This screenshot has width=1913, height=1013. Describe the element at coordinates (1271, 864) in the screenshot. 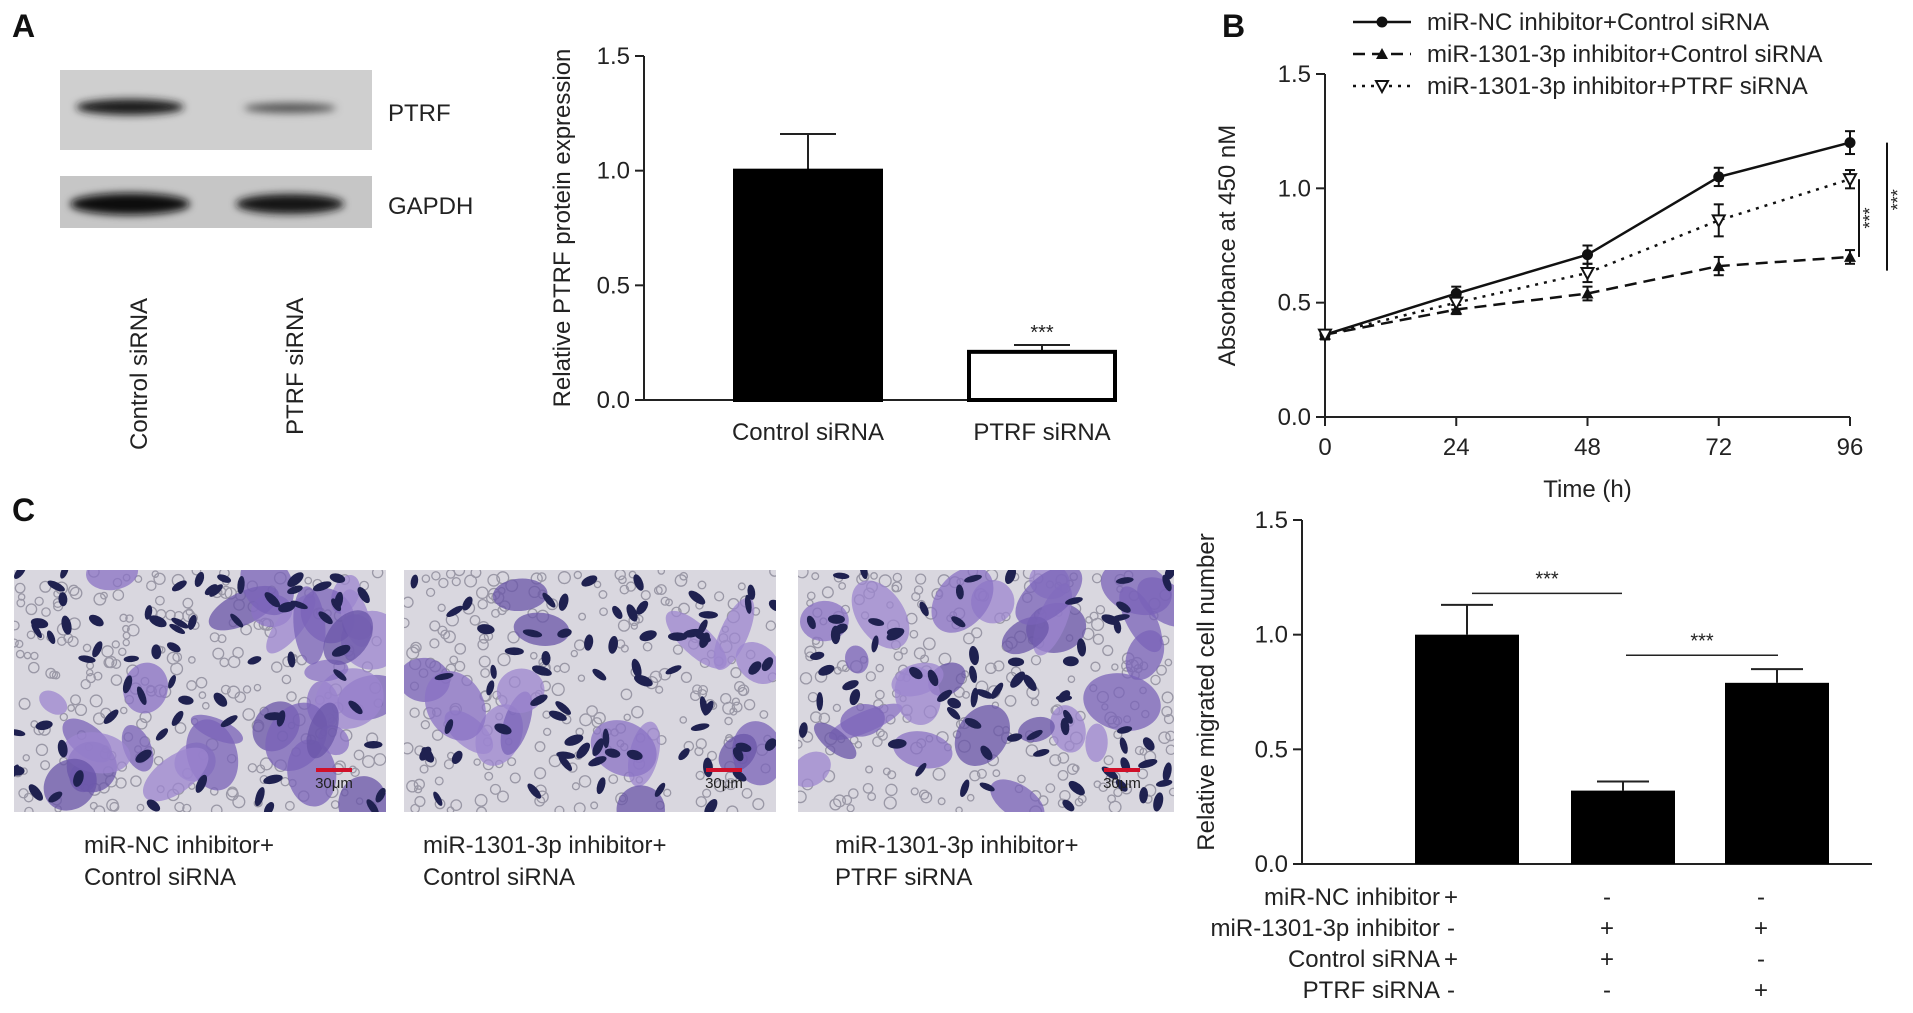

I see `chart-c-y-tick-label: 0.0` at that location.